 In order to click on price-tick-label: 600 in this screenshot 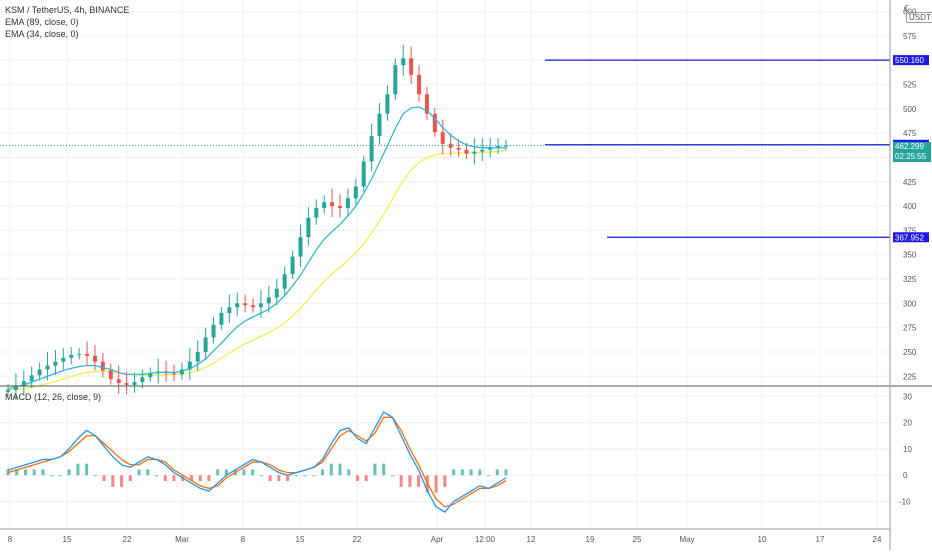, I will do `click(910, 12)`.